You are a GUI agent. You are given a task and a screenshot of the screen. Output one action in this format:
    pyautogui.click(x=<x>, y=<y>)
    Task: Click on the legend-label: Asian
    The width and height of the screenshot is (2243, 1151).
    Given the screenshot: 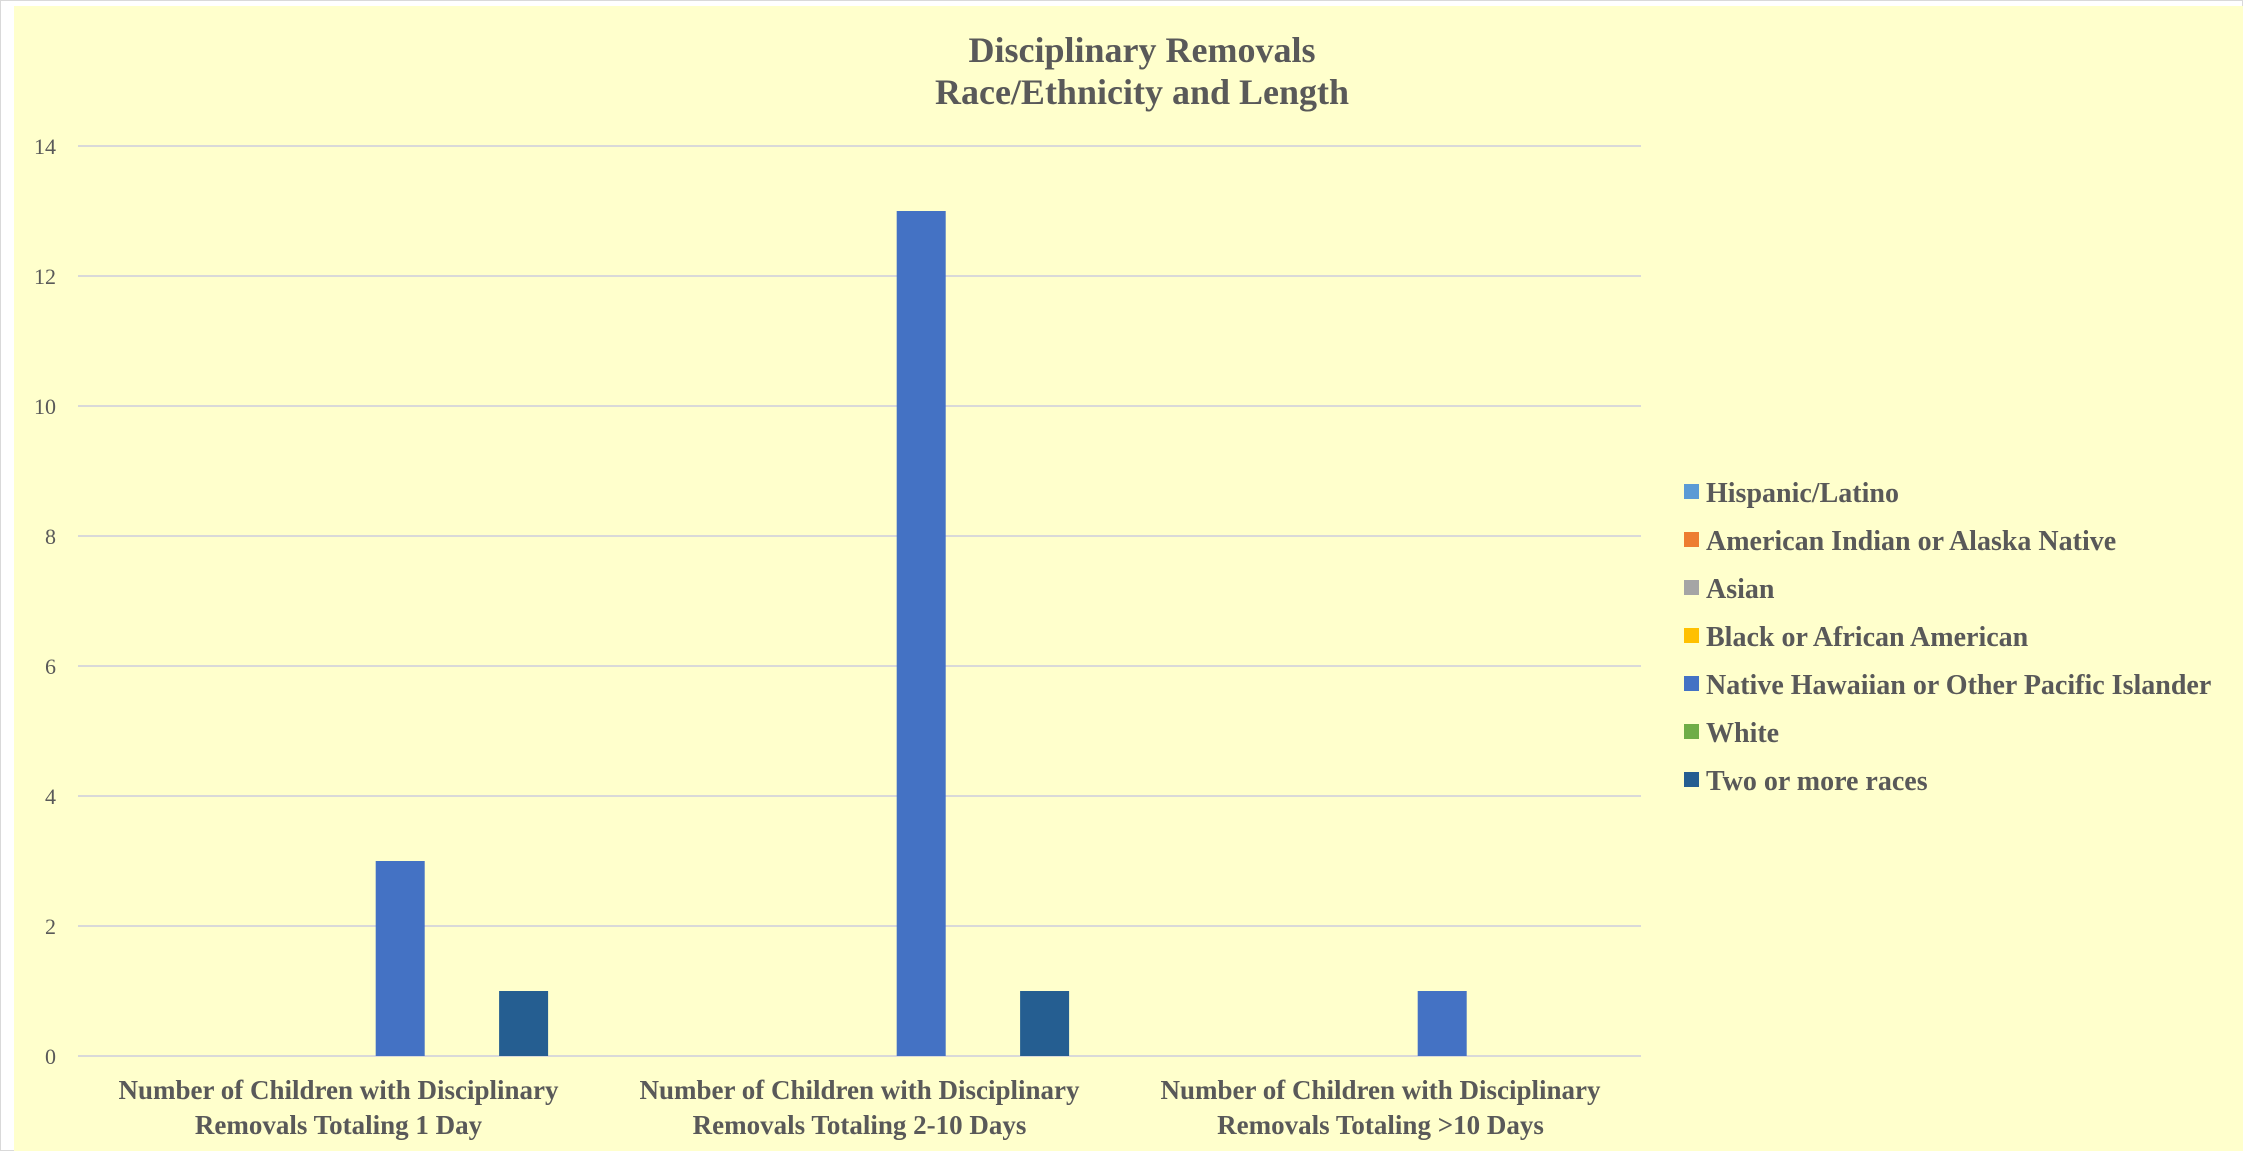 What is the action you would take?
    pyautogui.click(x=1740, y=589)
    